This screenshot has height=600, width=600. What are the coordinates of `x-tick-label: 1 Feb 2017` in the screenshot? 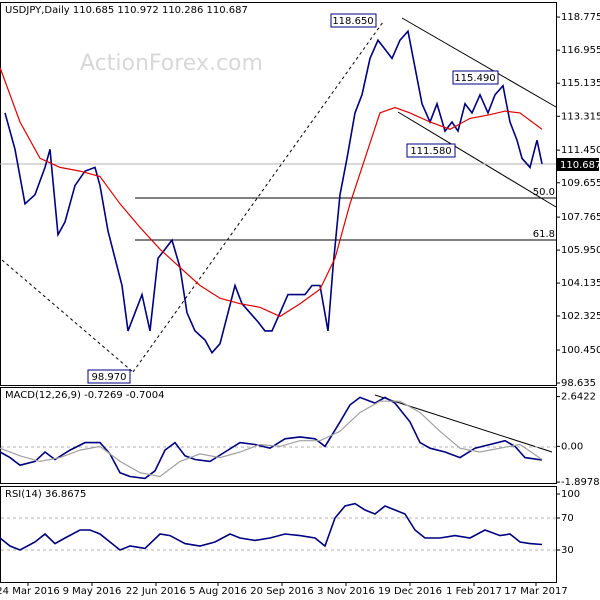 It's located at (474, 591).